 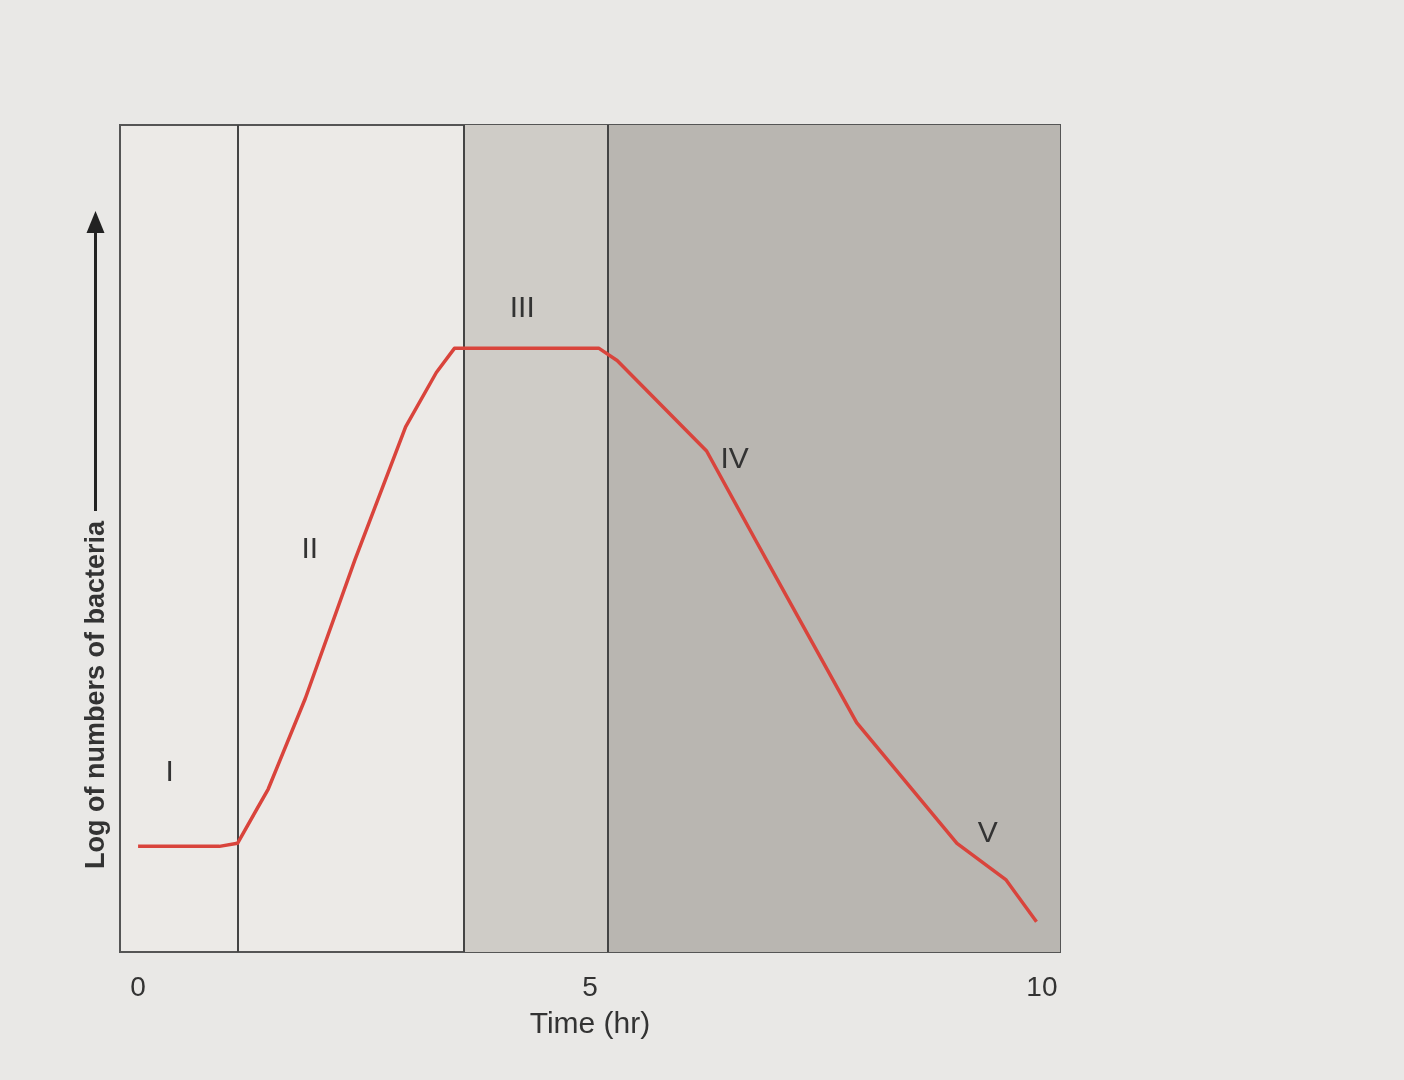 What do you see at coordinates (987, 831) in the screenshot?
I see `annotation: V` at bounding box center [987, 831].